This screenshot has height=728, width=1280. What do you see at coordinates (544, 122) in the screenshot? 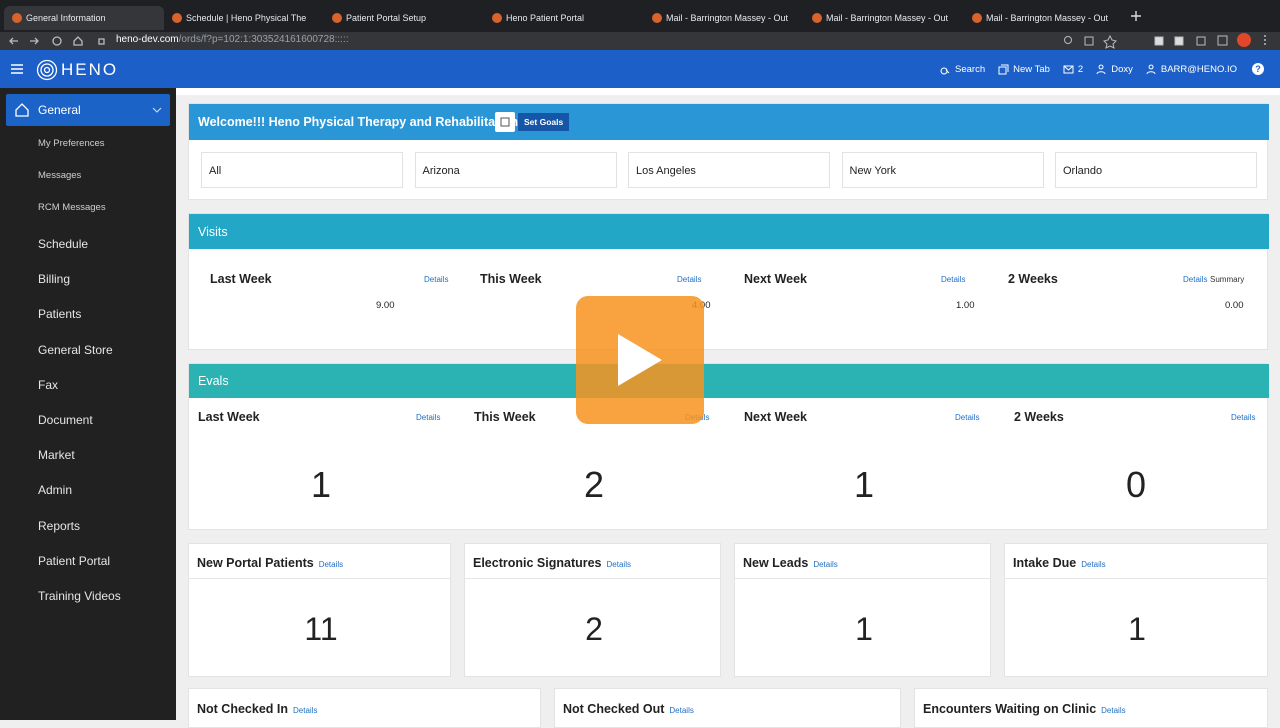
I see `set-goals-button: Set Goals` at bounding box center [544, 122].